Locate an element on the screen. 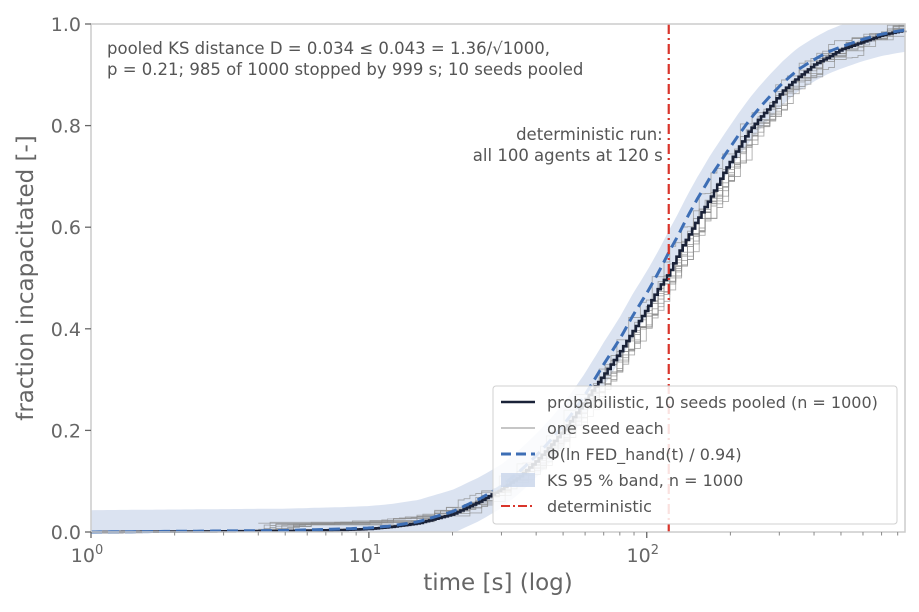 This screenshot has height=612, width=919. y-axis-title: fraction incapacitated [-] is located at coordinates (26, 278).